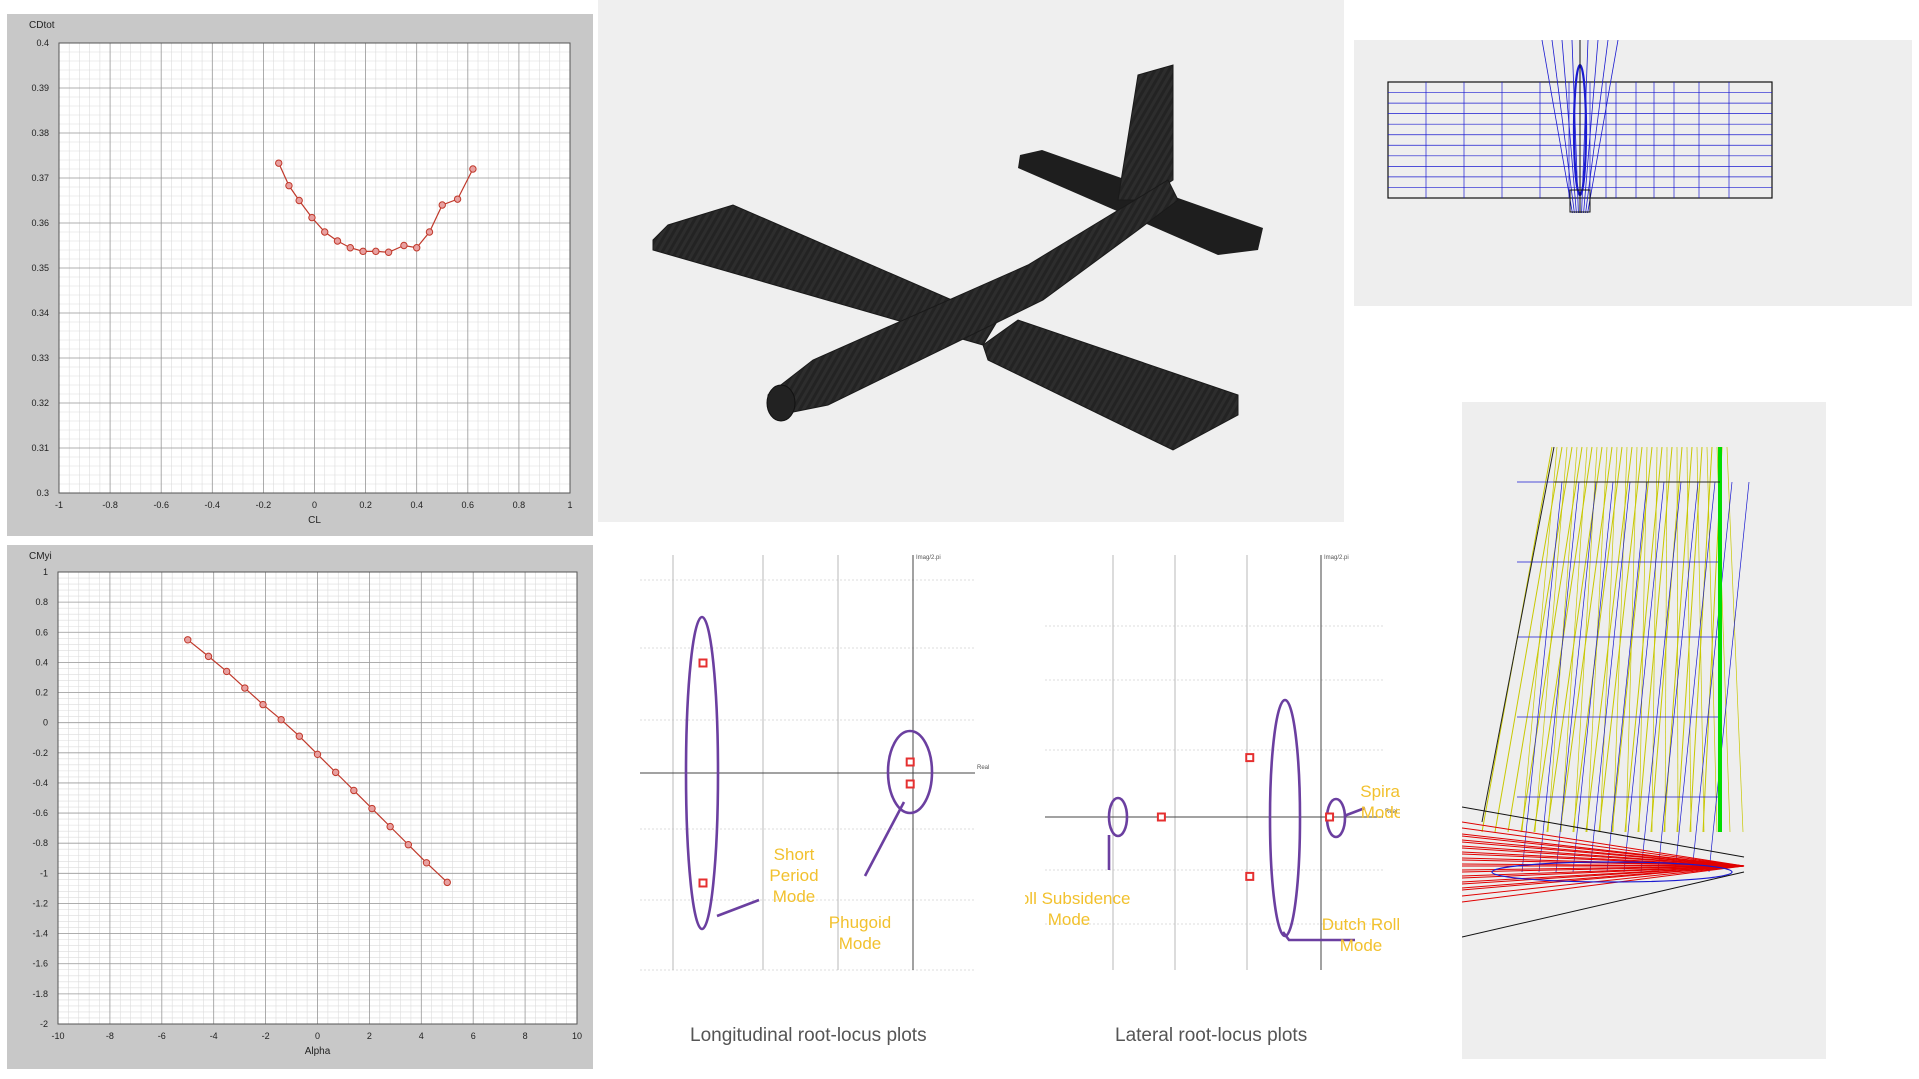 This screenshot has width=1919, height=1079. I want to click on mesh-yellow-diag, so click(1735, 639).